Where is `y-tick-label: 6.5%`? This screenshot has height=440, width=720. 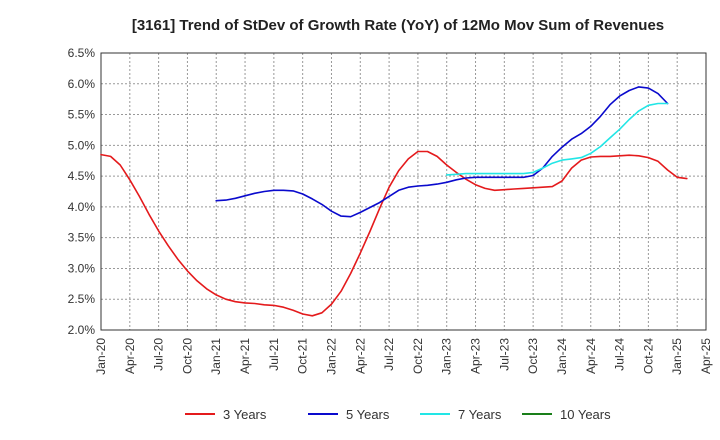 y-tick-label: 6.5% is located at coordinates (82, 53).